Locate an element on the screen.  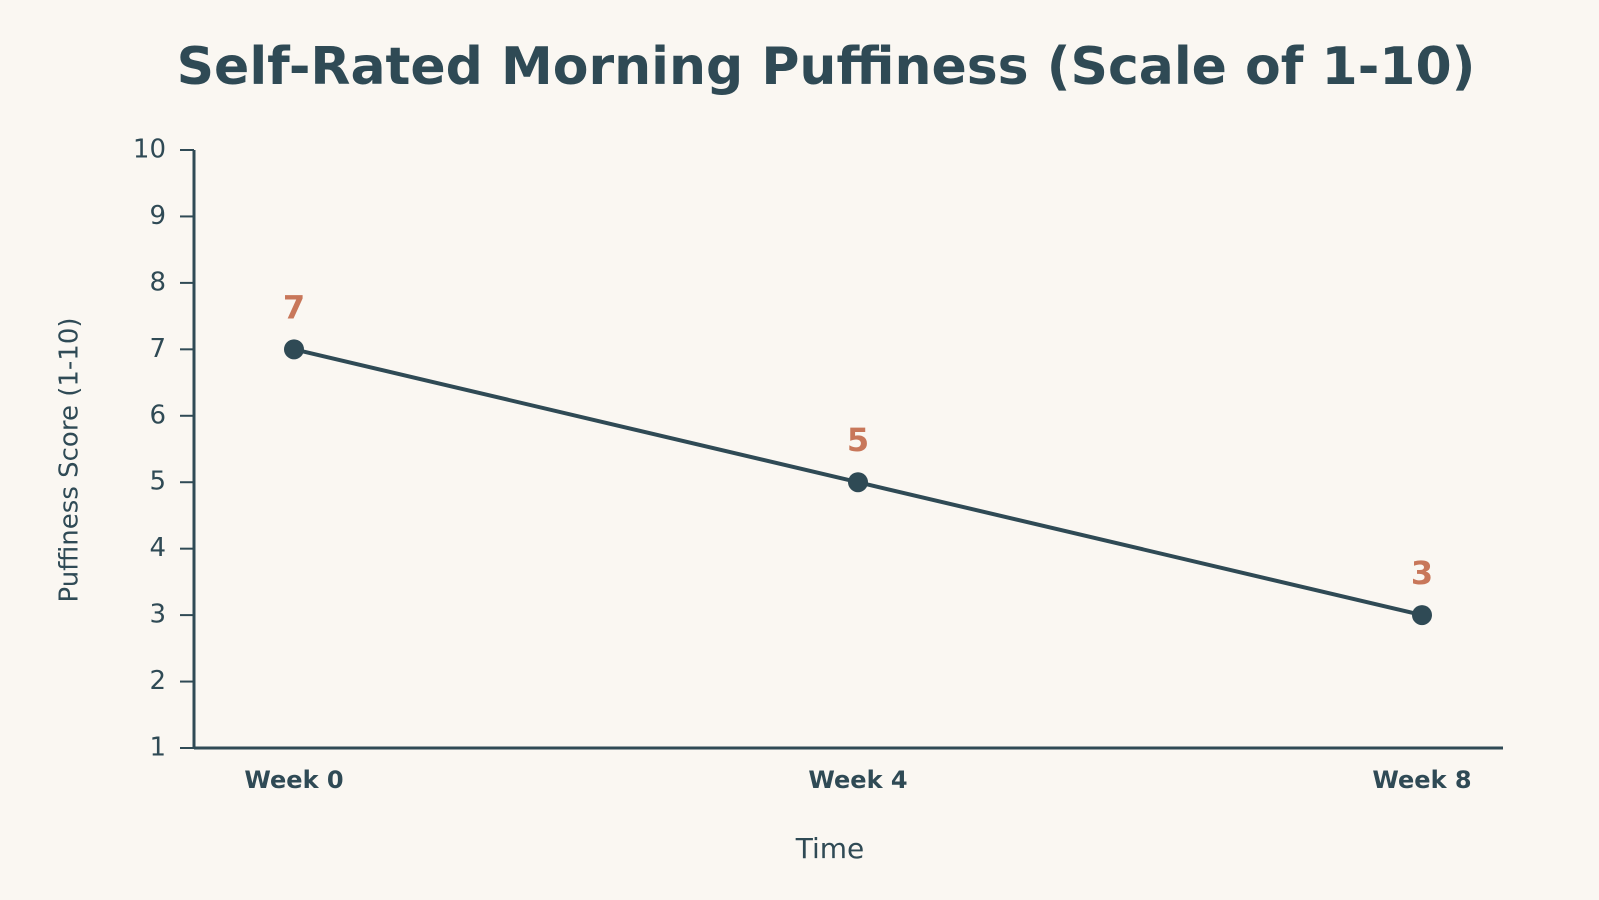
y-tick-label: 7 is located at coordinates (157, 349).